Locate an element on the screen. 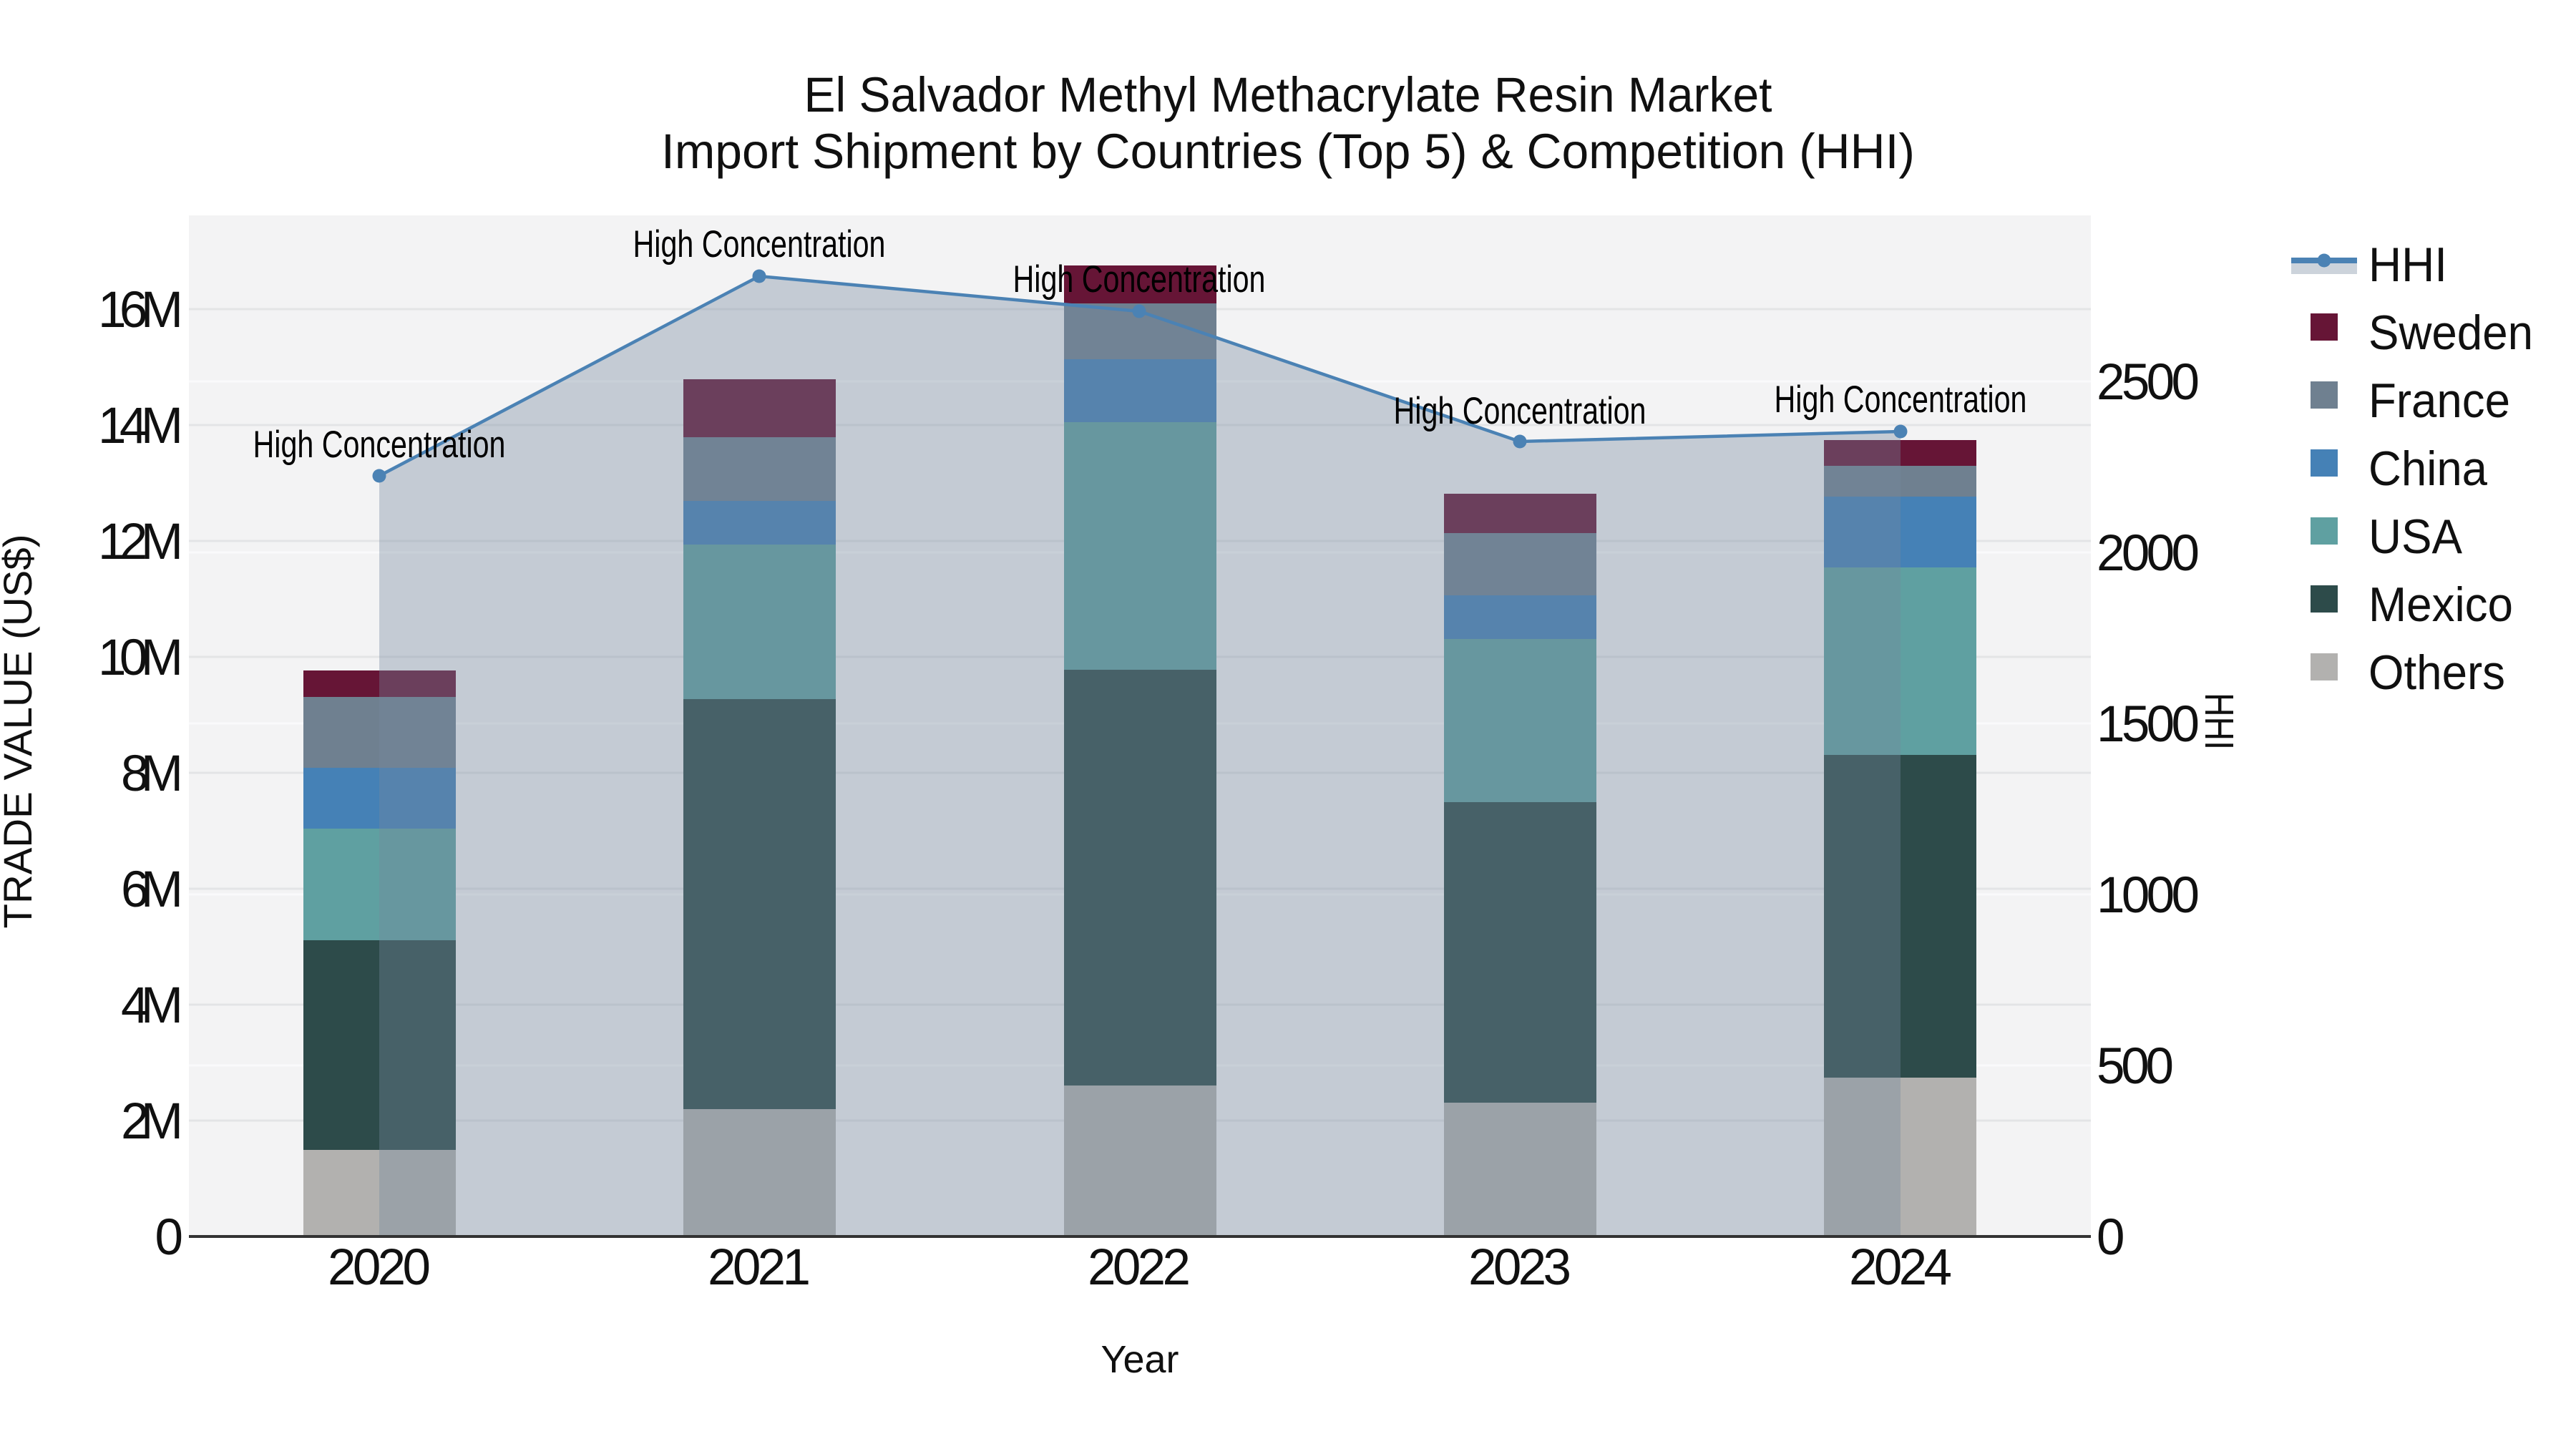  svg-text: China is located at coordinates (2427, 468).